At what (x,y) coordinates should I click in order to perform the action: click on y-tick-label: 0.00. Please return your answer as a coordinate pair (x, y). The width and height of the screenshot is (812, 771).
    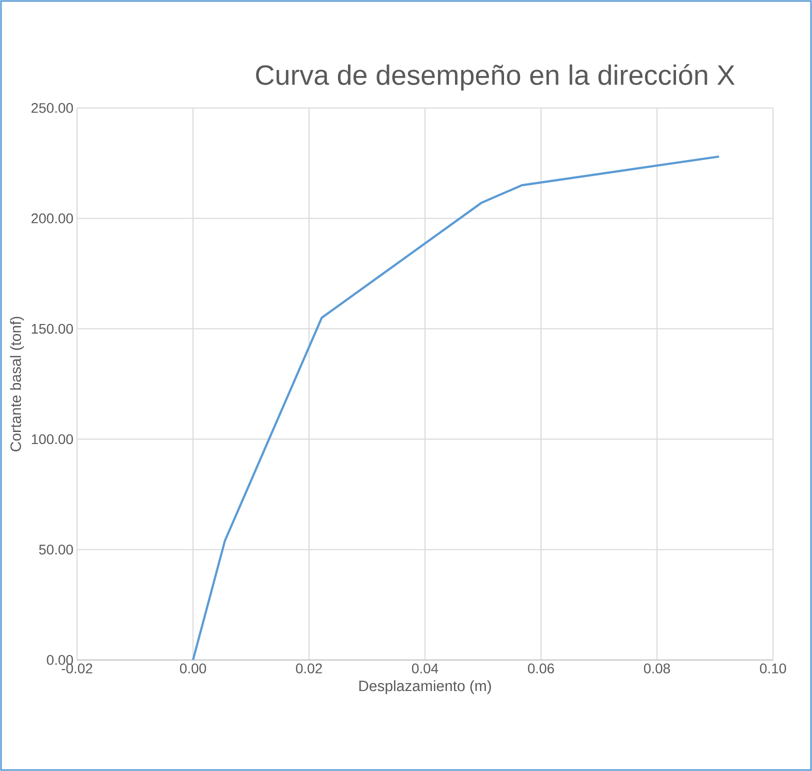
    Looking at the image, I should click on (59, 660).